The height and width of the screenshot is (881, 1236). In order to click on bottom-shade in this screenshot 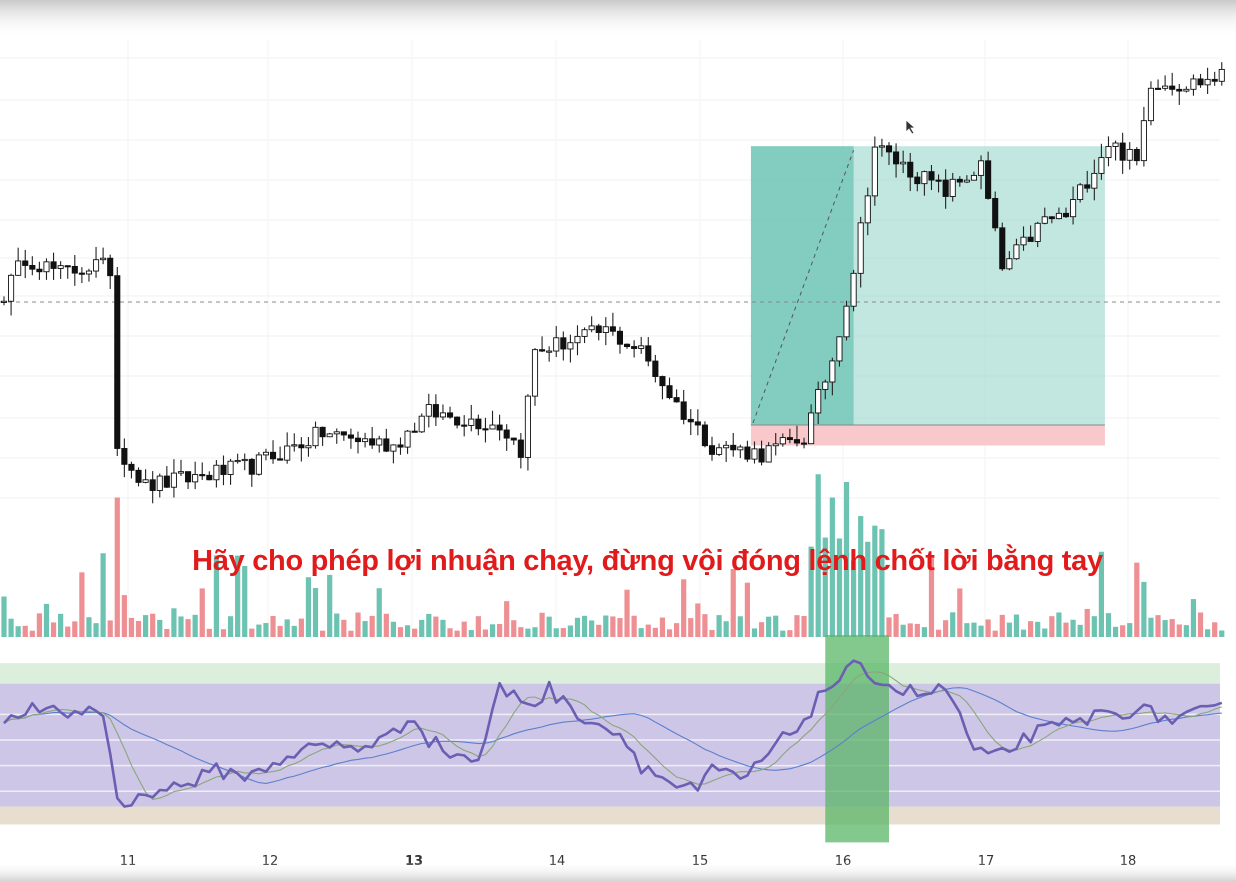, I will do `click(618, 871)`.